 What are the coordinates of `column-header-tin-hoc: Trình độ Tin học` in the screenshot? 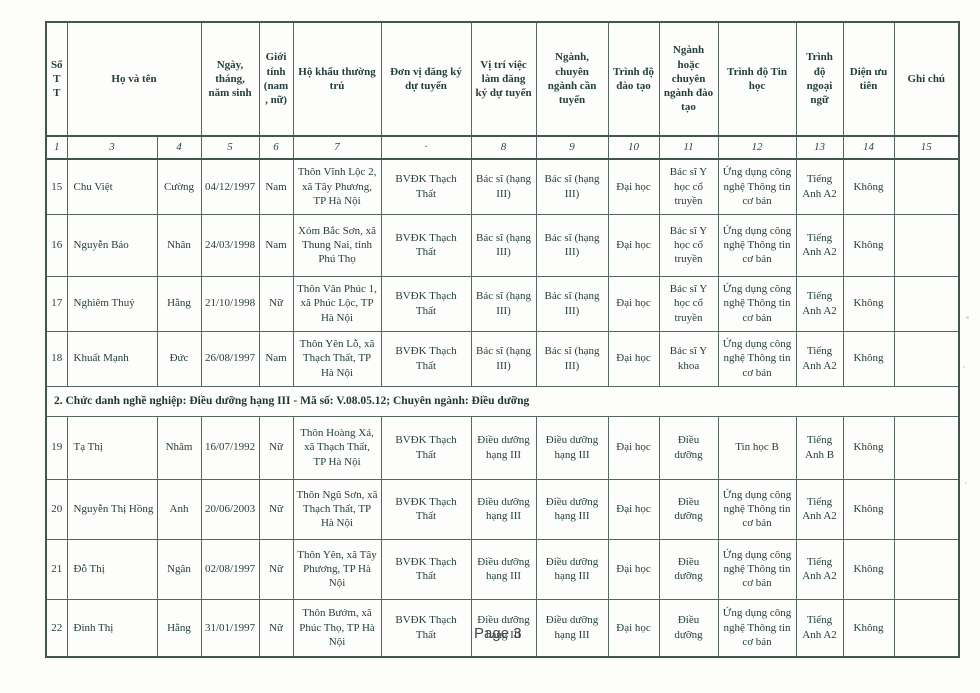 It's located at (757, 79).